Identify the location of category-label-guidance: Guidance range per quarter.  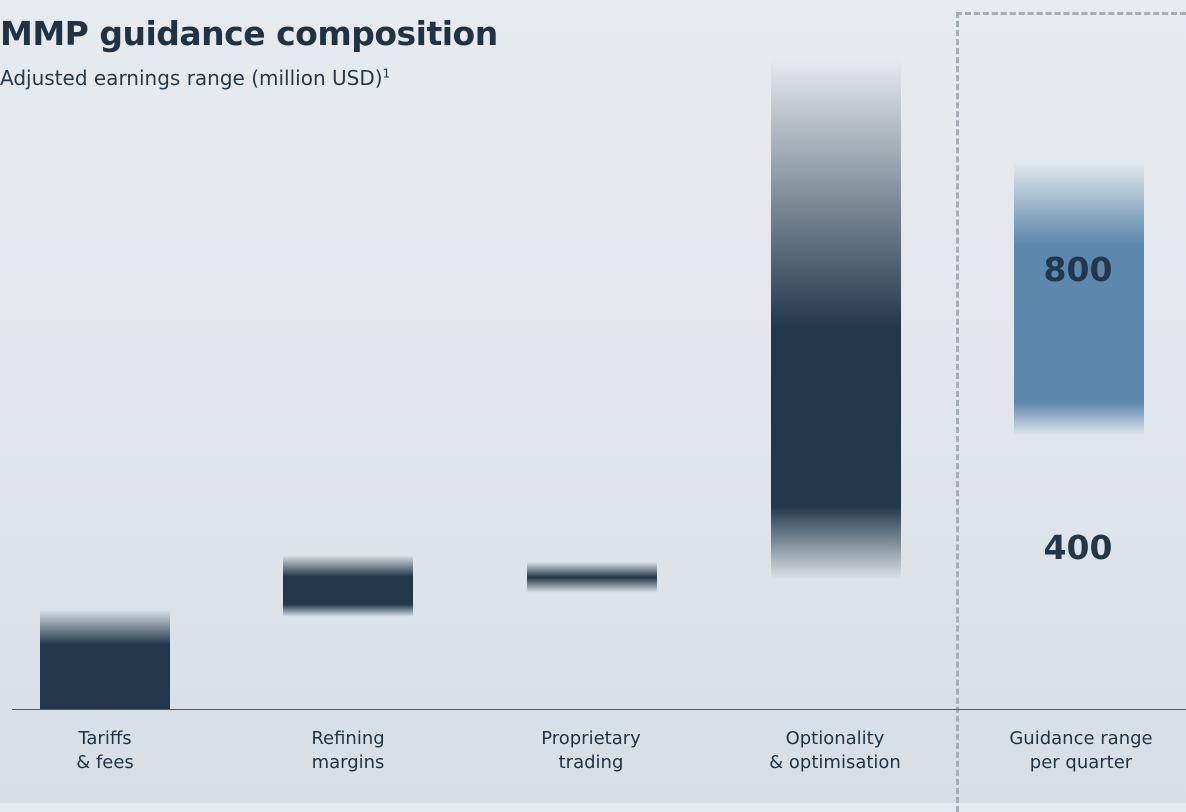
(1081, 750).